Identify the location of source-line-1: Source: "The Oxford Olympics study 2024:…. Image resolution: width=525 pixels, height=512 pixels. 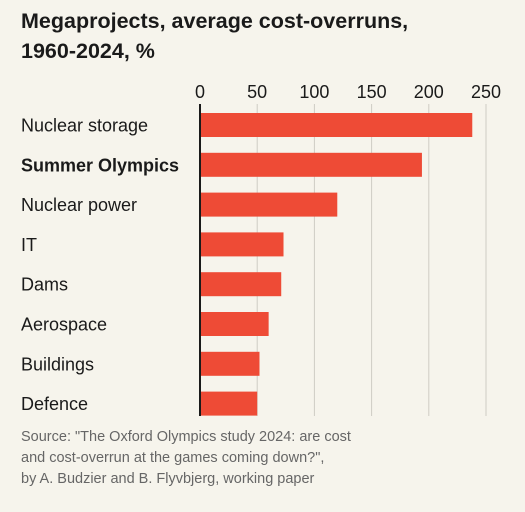
(186, 437).